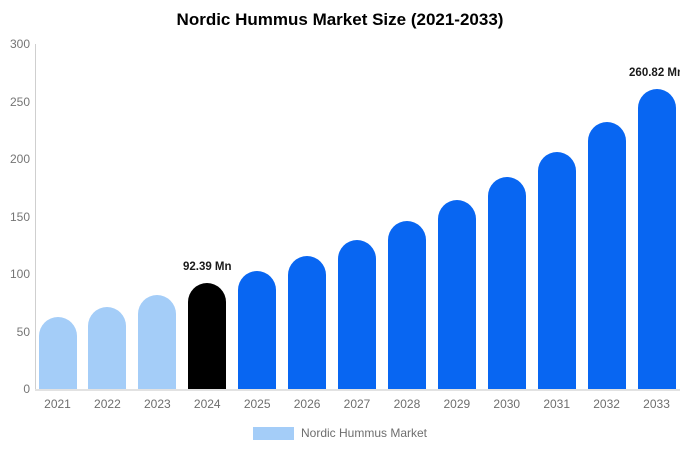 This screenshot has height=450, width=680. What do you see at coordinates (23, 331) in the screenshot?
I see `y-tick-label-50: 50` at bounding box center [23, 331].